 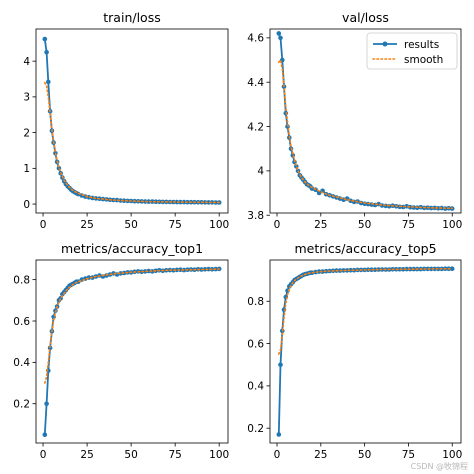 I want to click on y-tick-label: 4.4, so click(x=255, y=83).